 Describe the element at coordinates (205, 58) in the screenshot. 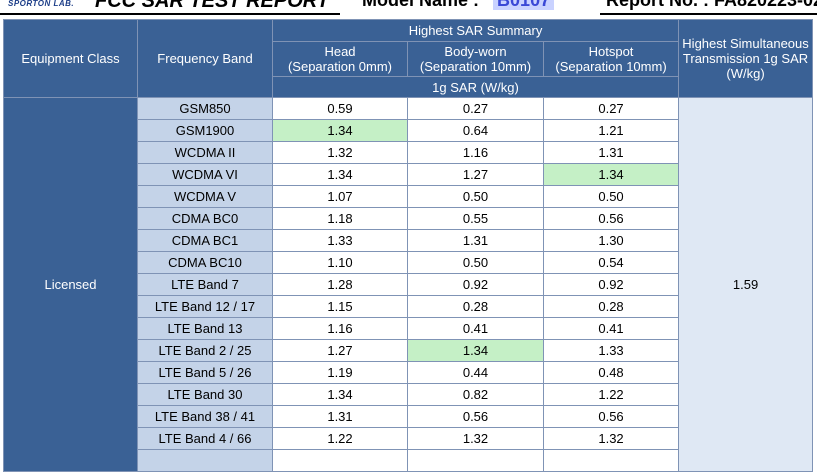

I see `header-frequency-band: Frequency Band` at that location.